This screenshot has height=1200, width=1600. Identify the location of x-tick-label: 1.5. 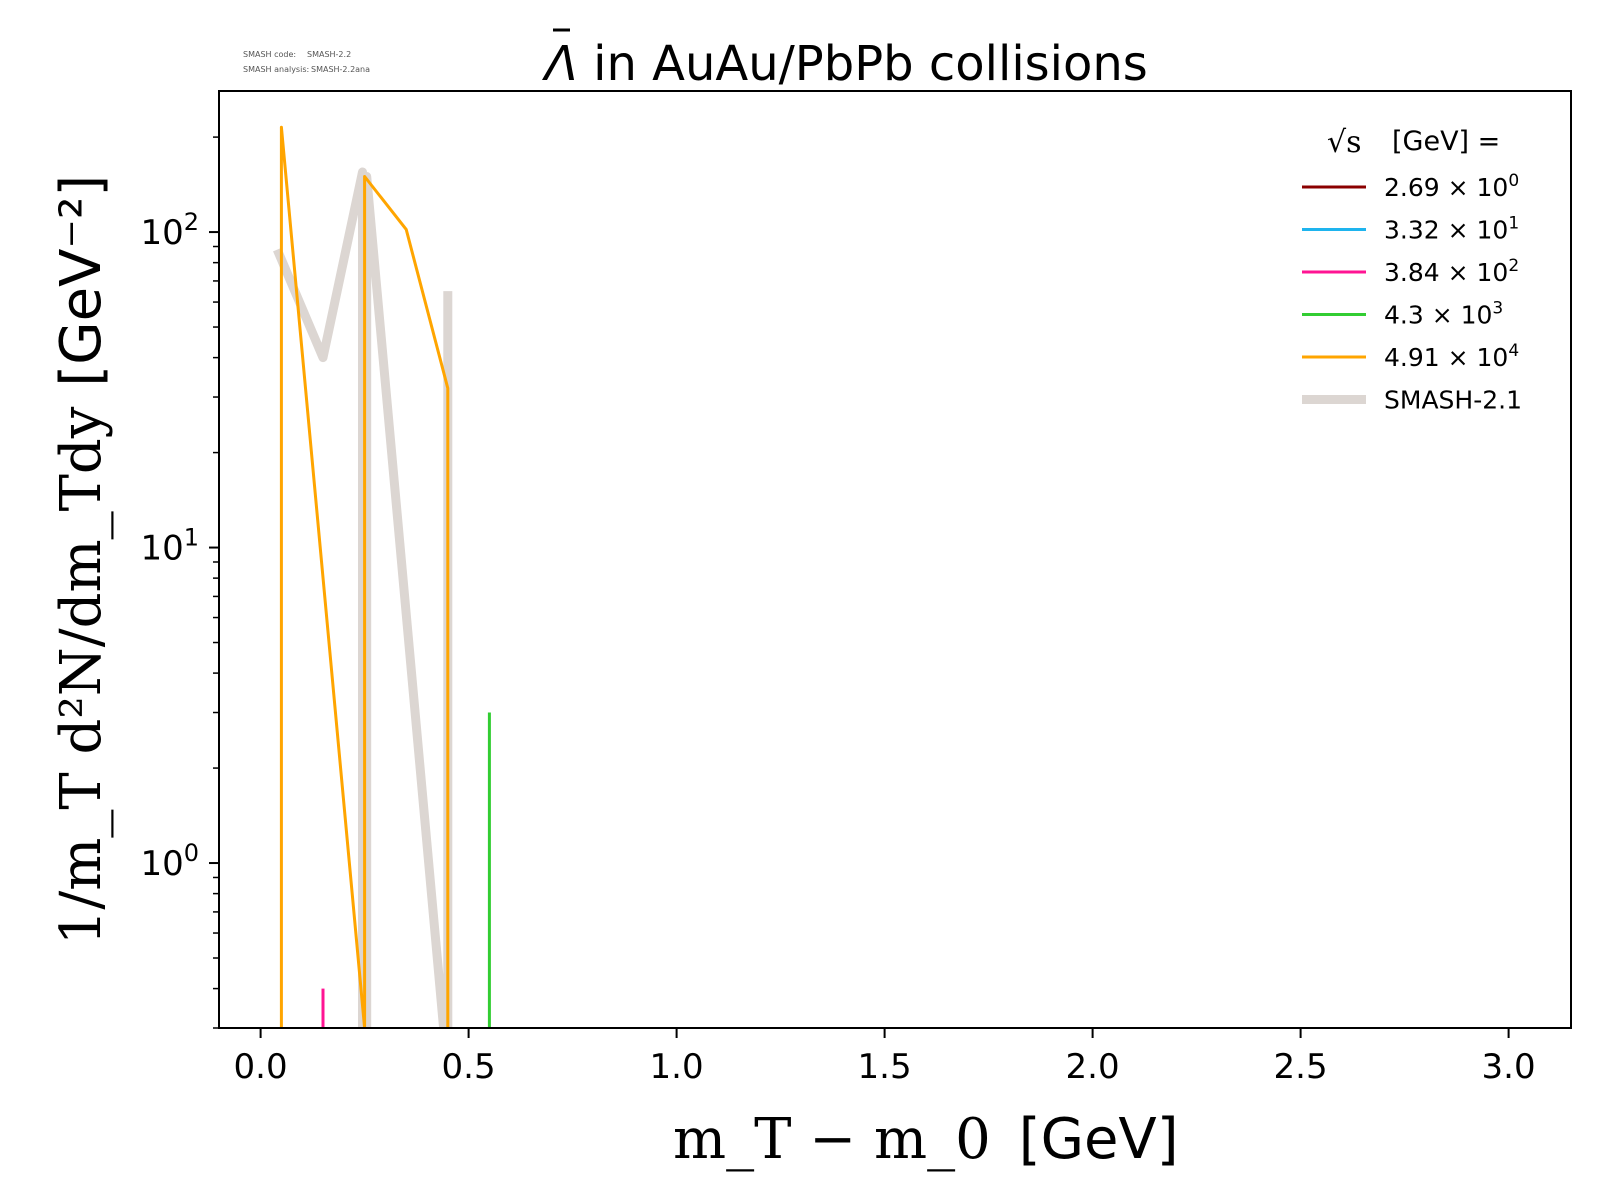
(885, 1067).